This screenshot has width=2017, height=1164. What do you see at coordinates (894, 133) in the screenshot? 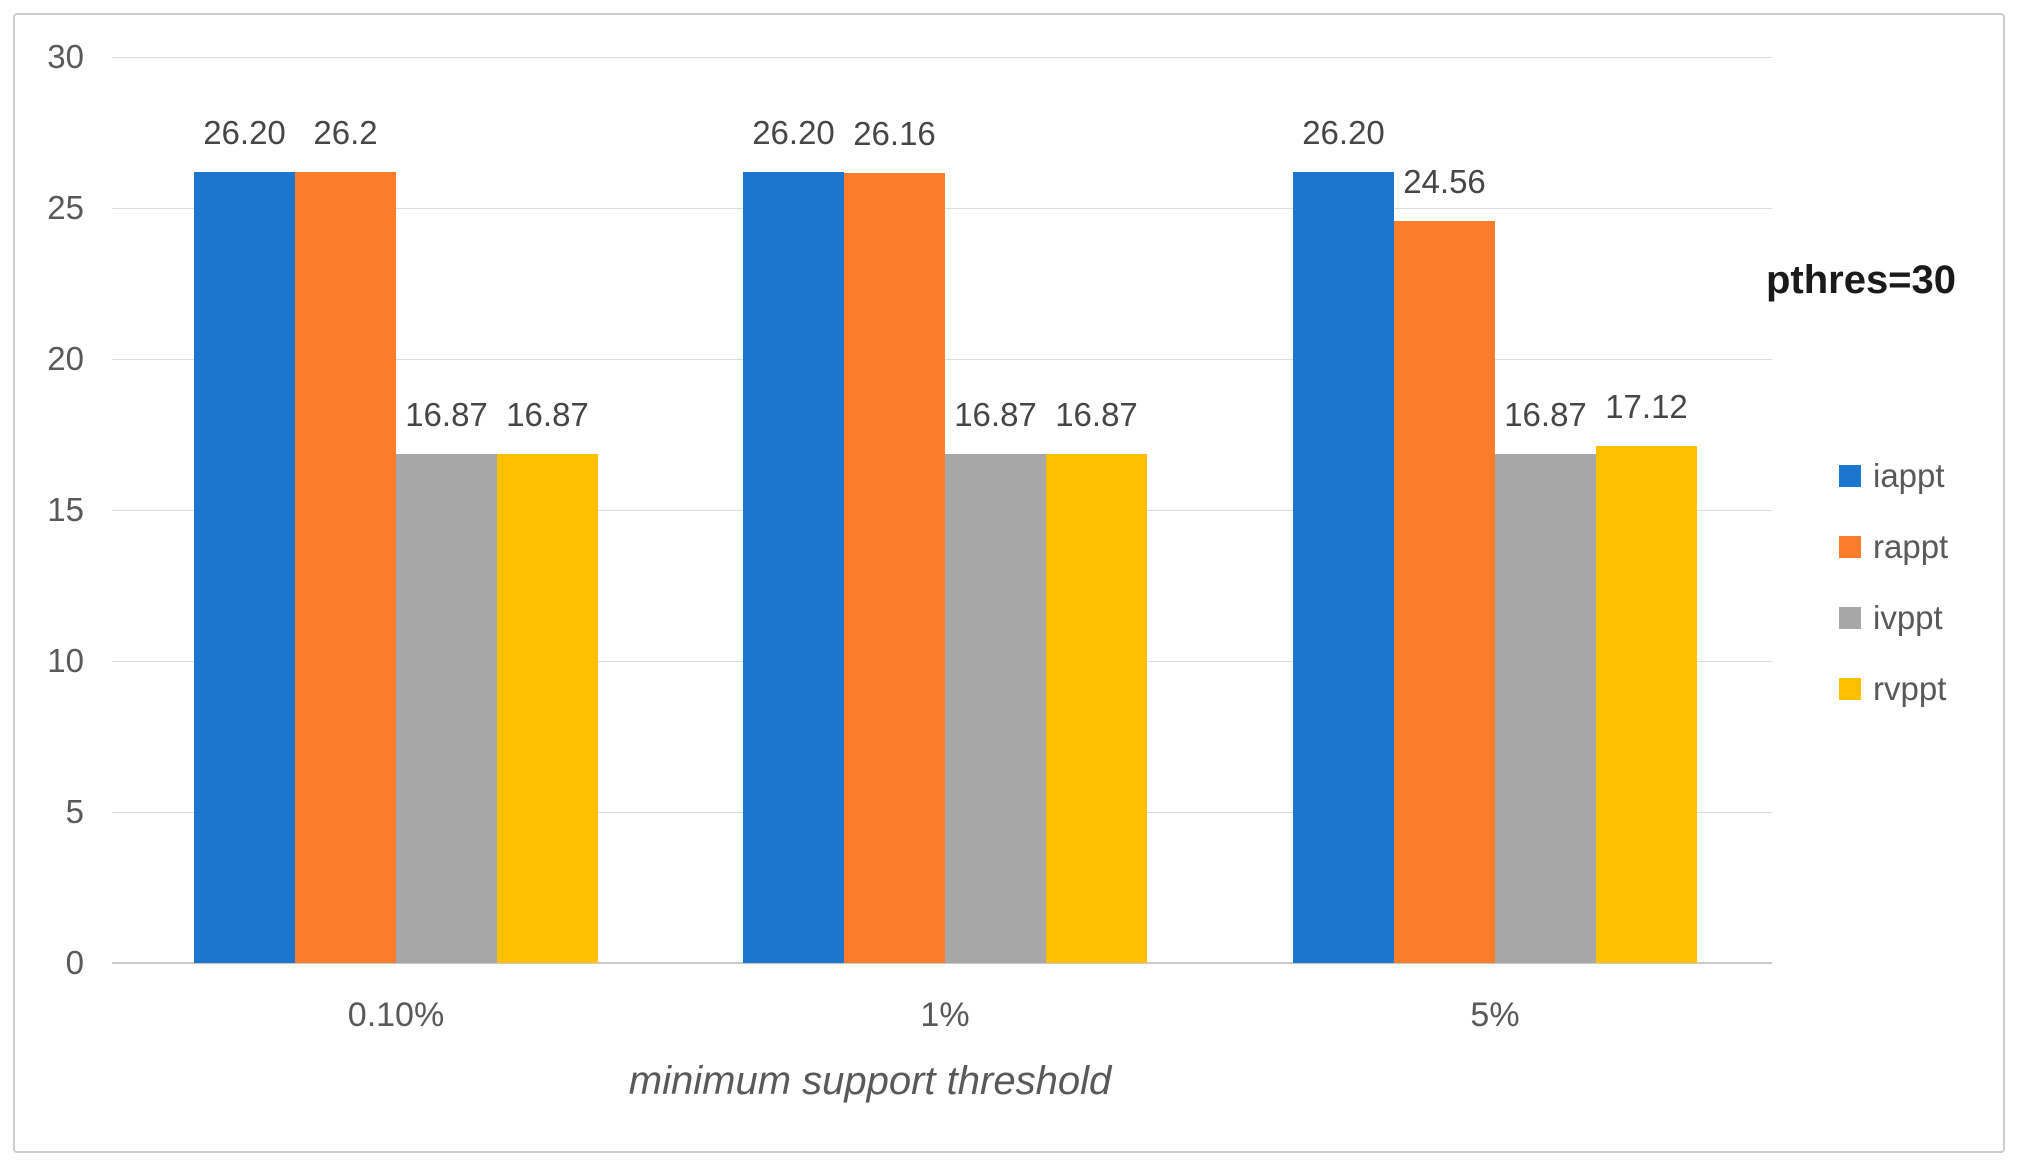
I see `bar-value-label: 26.16` at bounding box center [894, 133].